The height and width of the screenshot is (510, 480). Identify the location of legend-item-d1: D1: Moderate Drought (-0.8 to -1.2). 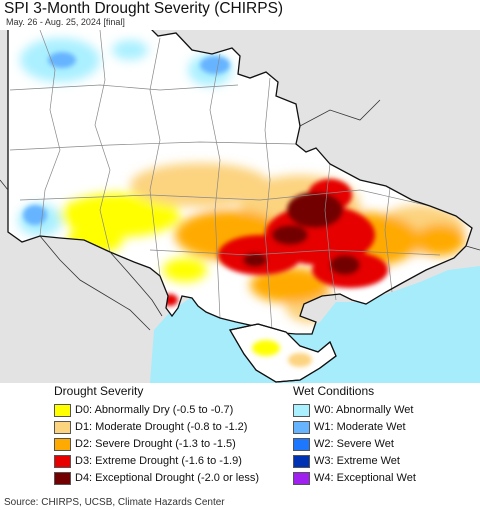
(156, 427).